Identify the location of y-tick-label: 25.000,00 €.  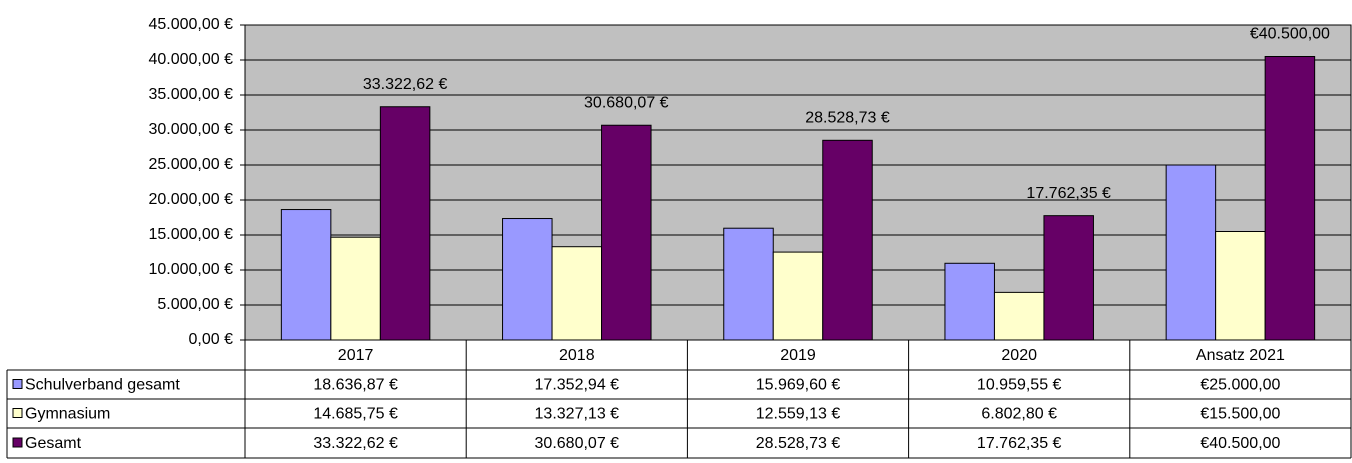
(190, 164).